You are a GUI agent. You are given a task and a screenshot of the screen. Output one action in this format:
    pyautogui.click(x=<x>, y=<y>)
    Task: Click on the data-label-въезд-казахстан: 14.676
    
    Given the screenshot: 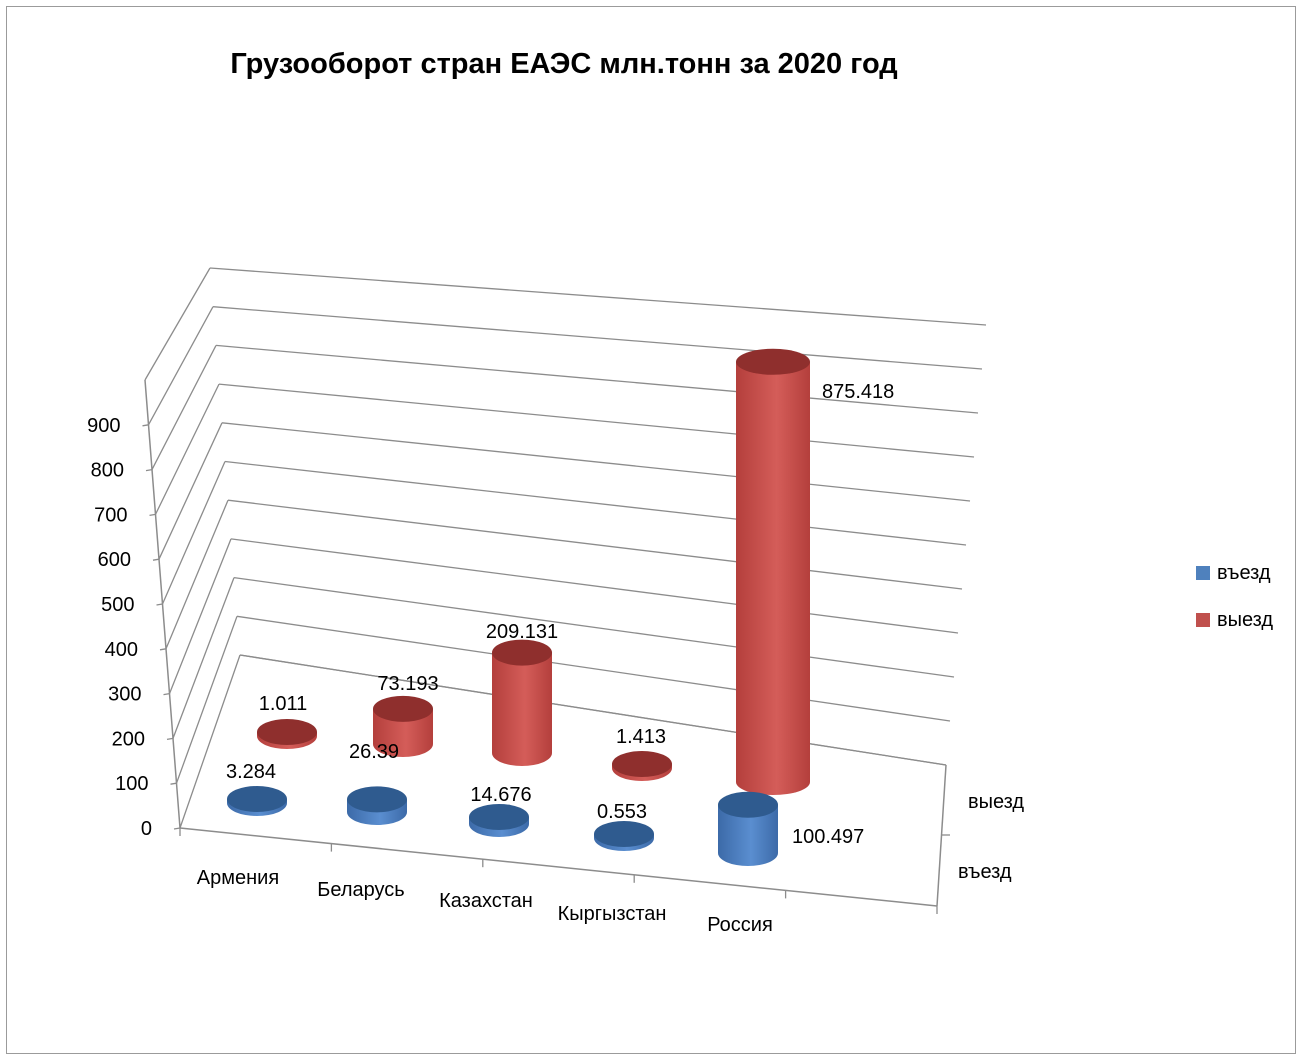 What is the action you would take?
    pyautogui.click(x=500, y=795)
    